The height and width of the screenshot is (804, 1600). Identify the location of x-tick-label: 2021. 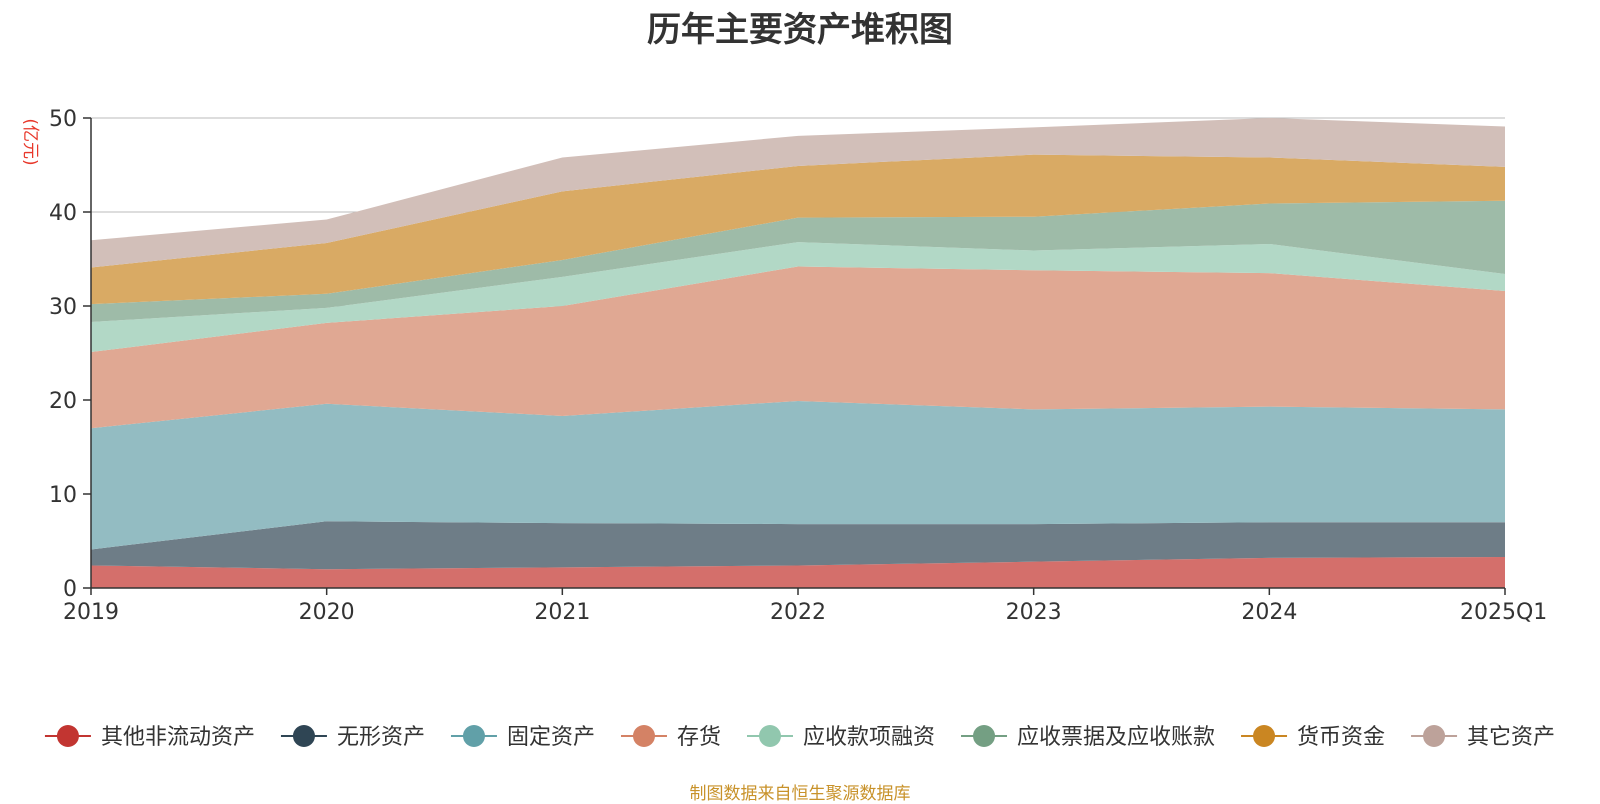
(562, 612).